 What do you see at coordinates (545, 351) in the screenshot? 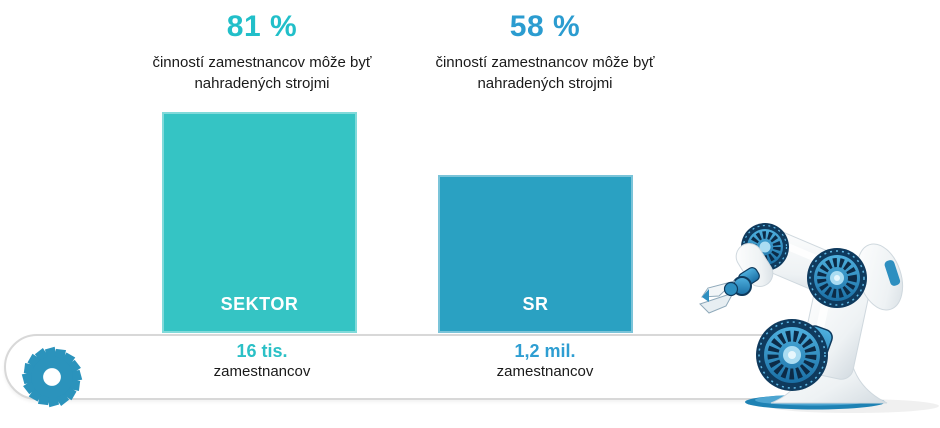
I see `employees-count-sr: 1,2 mil.` at bounding box center [545, 351].